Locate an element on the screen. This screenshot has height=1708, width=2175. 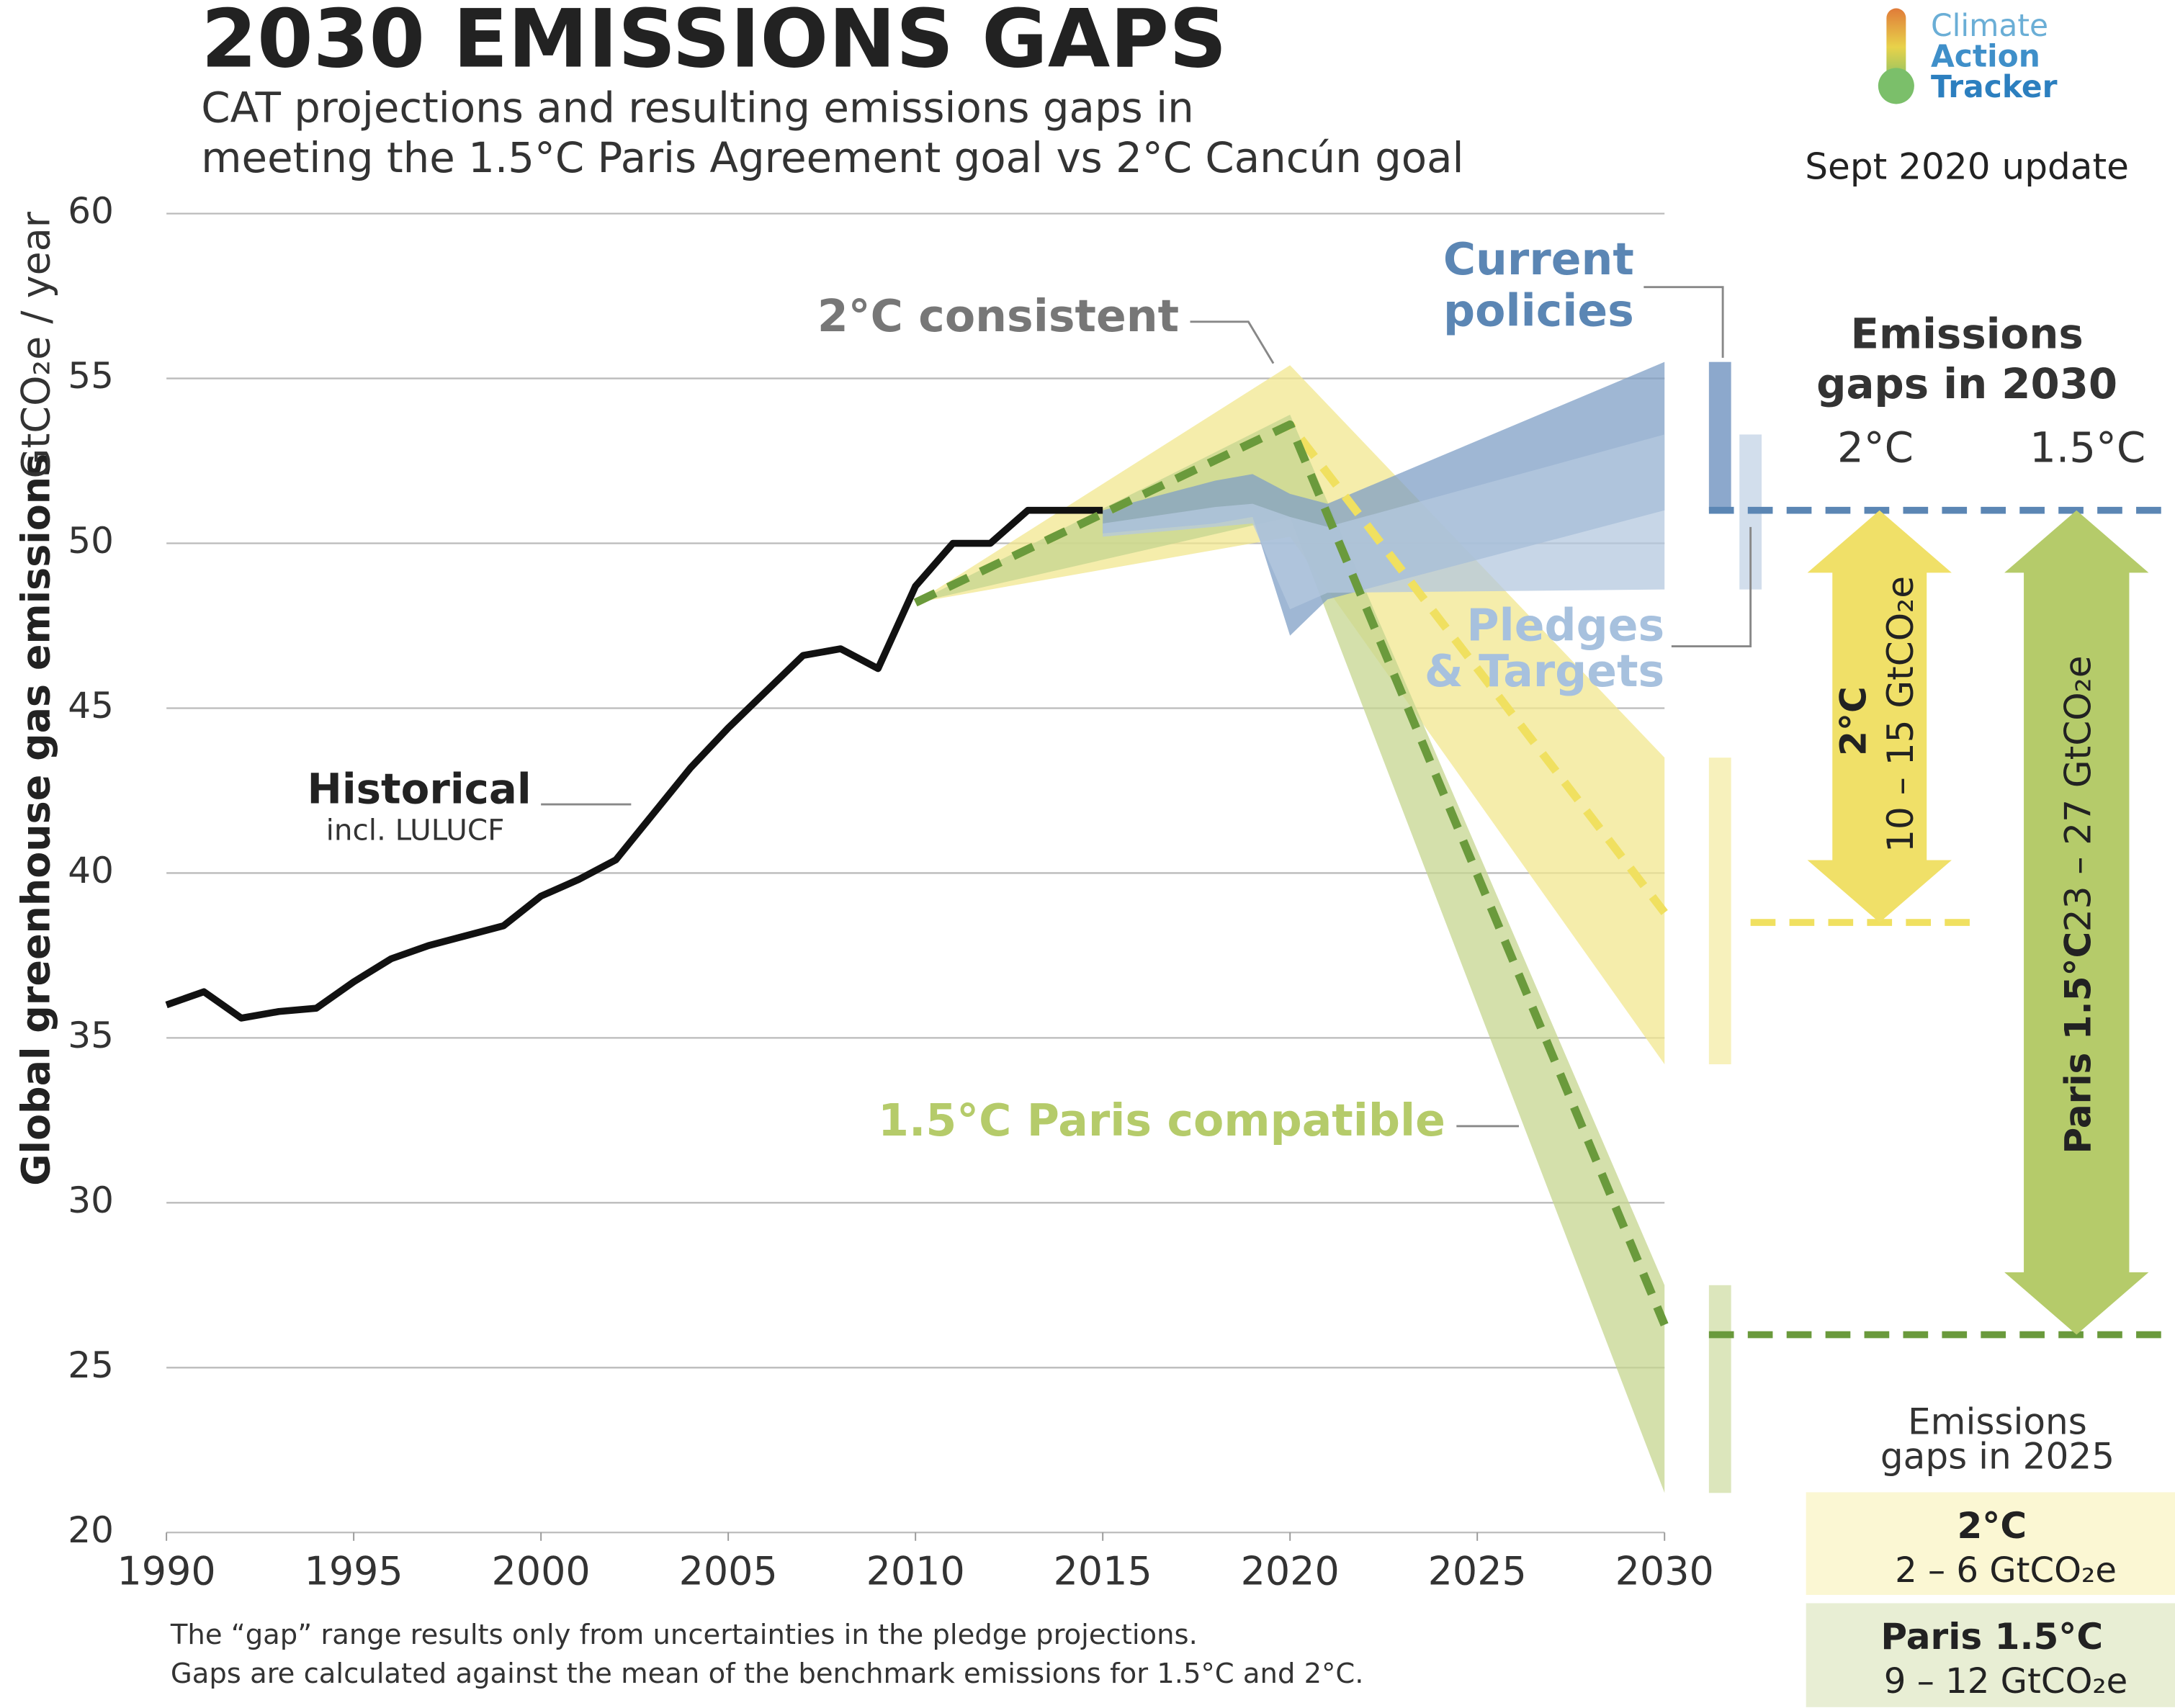
logo-text: Tracker is located at coordinates (1994, 86).